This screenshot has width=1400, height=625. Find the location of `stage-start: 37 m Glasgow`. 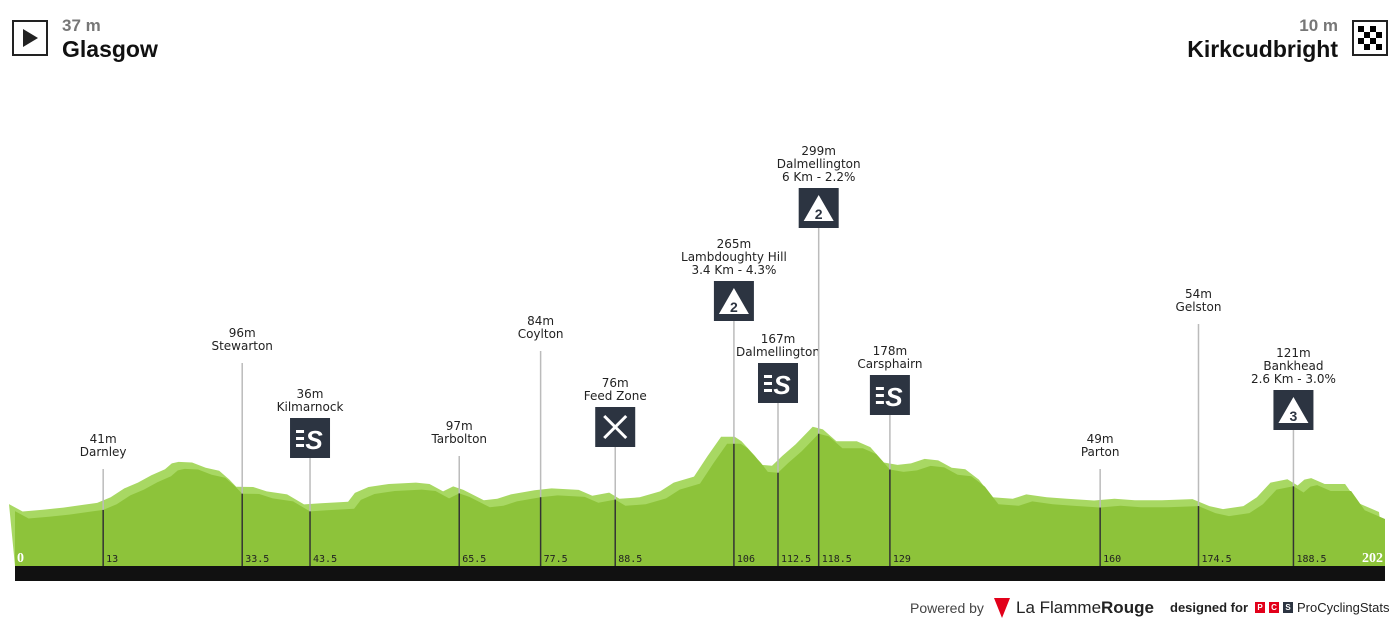

stage-start: 37 m Glasgow is located at coordinates (85, 39).